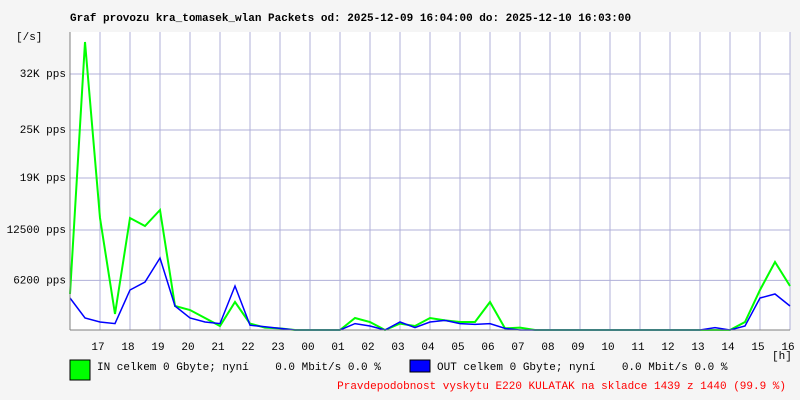 Image resolution: width=800 pixels, height=400 pixels. Describe the element at coordinates (97, 348) in the screenshot. I see `x-tick-label: 17` at that location.